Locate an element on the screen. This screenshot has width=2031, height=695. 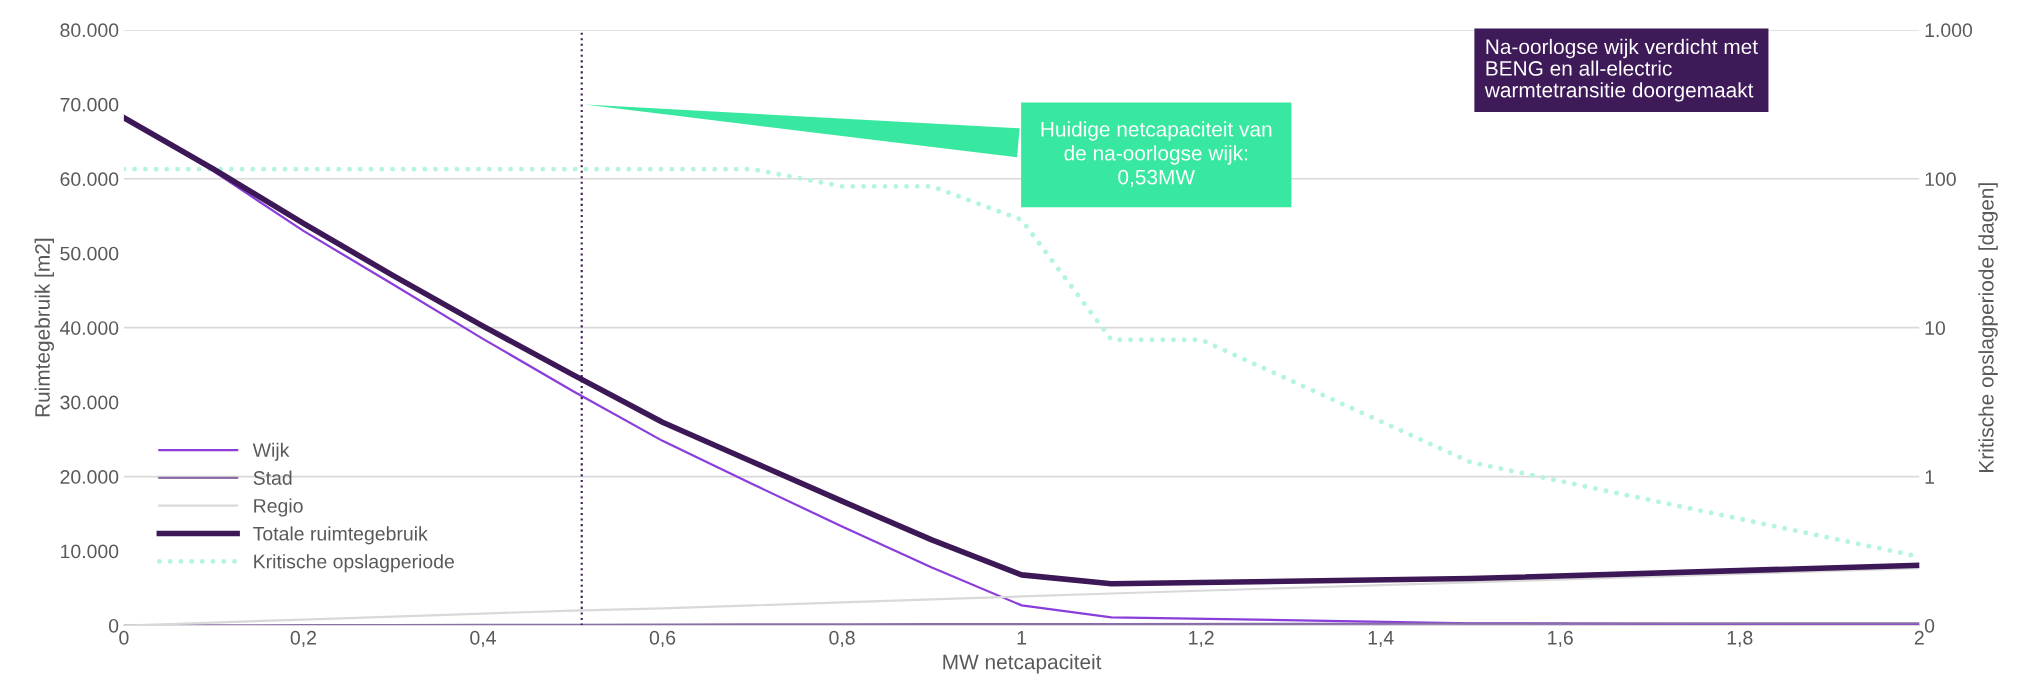
legend-label: Totale ruimtegebruik is located at coordinates (340, 535).